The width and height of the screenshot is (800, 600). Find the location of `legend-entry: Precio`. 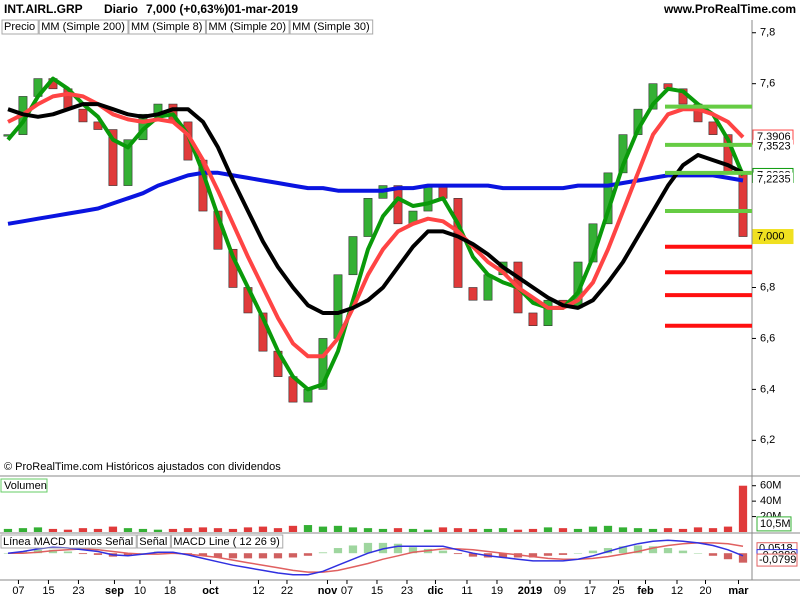

legend-entry: Precio is located at coordinates (19, 27).